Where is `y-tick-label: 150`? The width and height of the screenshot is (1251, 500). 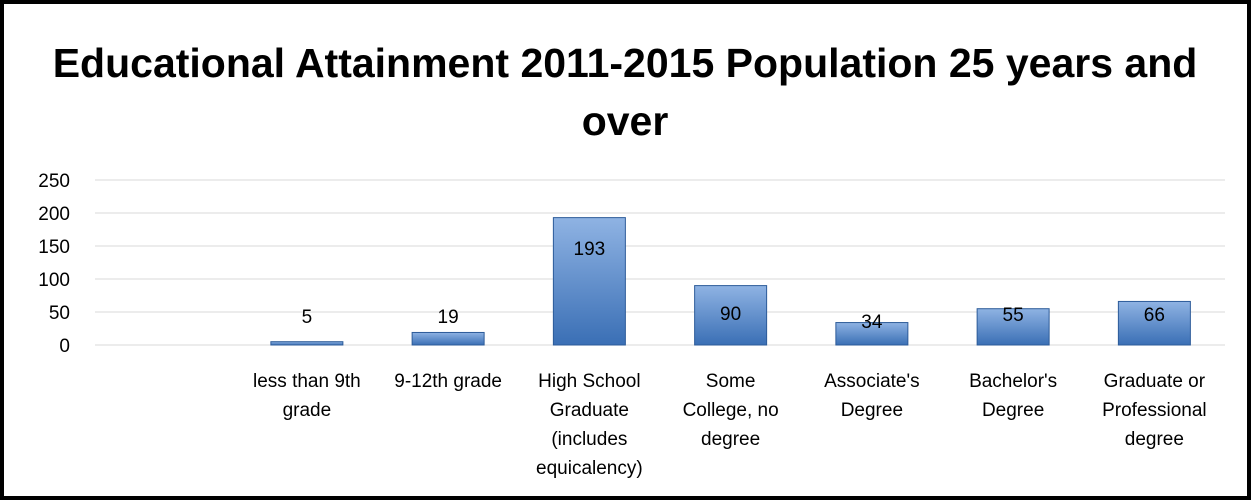 y-tick-label: 150 is located at coordinates (54, 247).